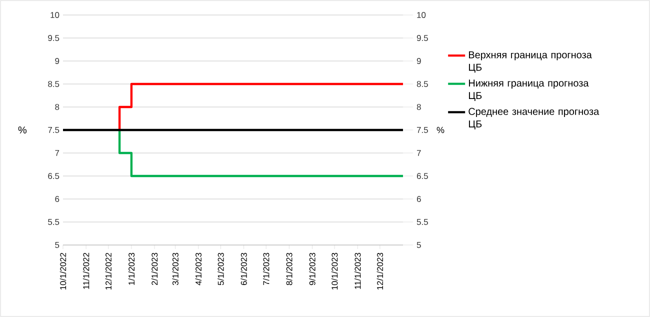  Describe the element at coordinates (334, 271) in the screenshot. I see `x-tick-label: 10/1/2023` at that location.